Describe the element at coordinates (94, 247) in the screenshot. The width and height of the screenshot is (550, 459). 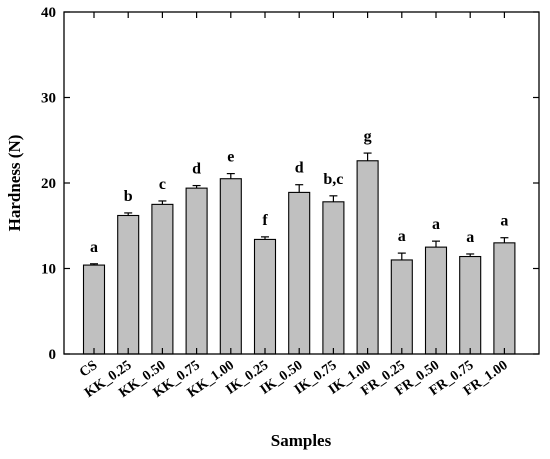
I see `significance-label-CS: a` at that location.